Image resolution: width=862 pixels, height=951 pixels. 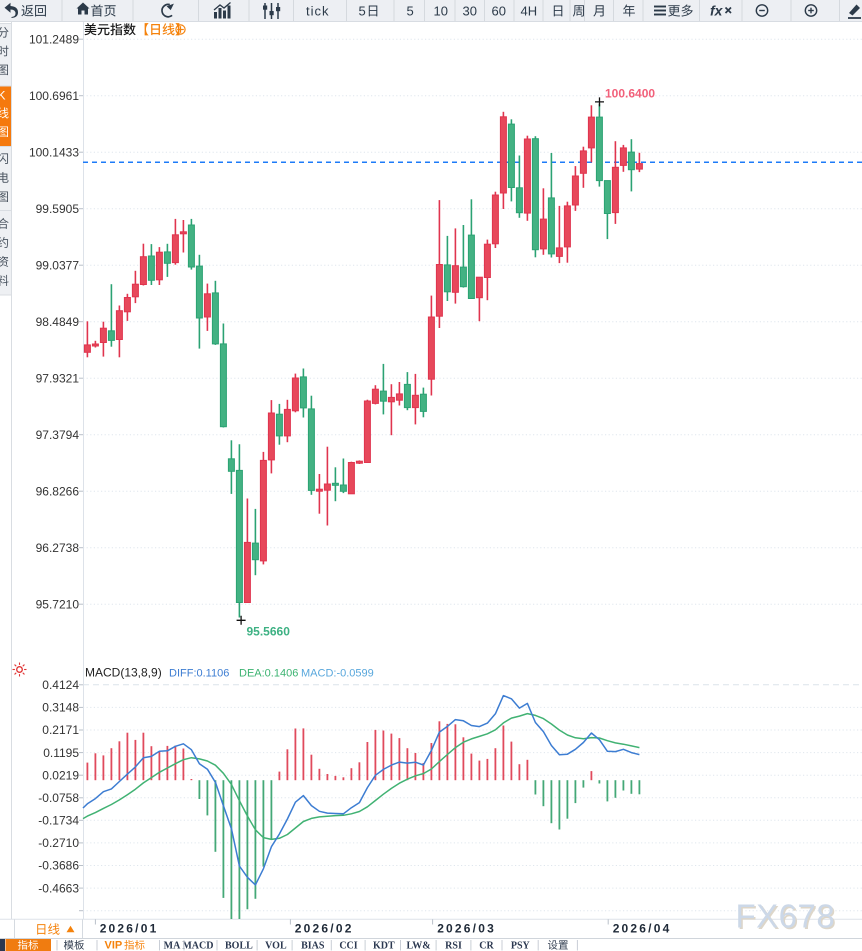 I want to click on svg-text: VOL, so click(x=276, y=945).